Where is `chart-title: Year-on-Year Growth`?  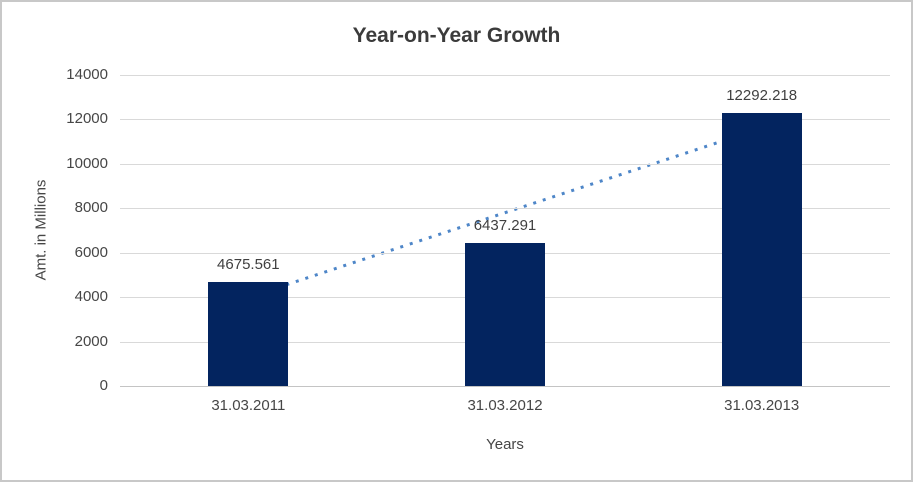 chart-title: Year-on-Year Growth is located at coordinates (456, 35).